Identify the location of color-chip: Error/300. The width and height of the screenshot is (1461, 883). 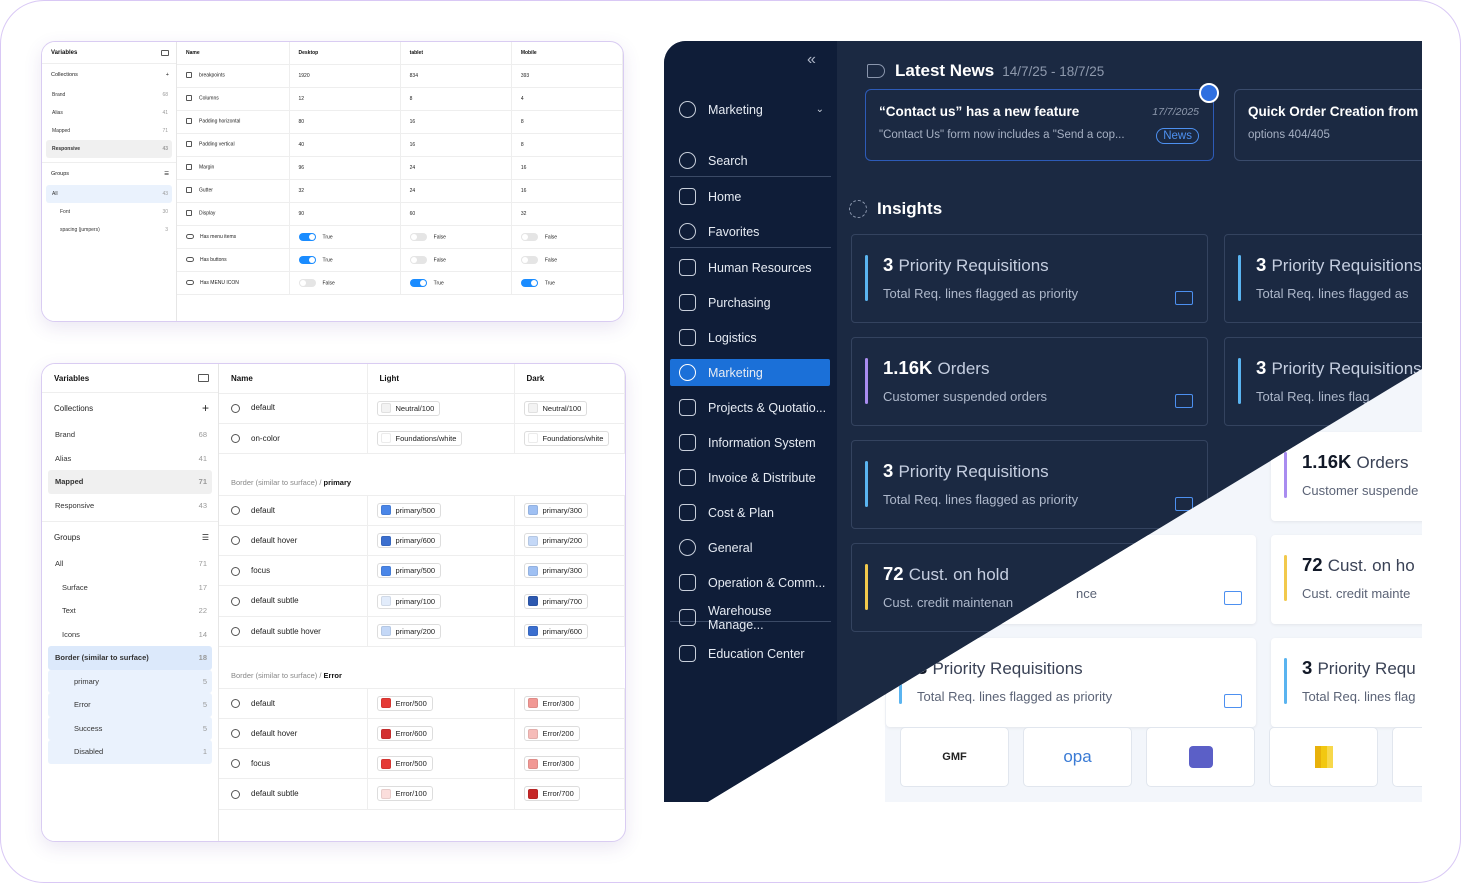
(551, 703).